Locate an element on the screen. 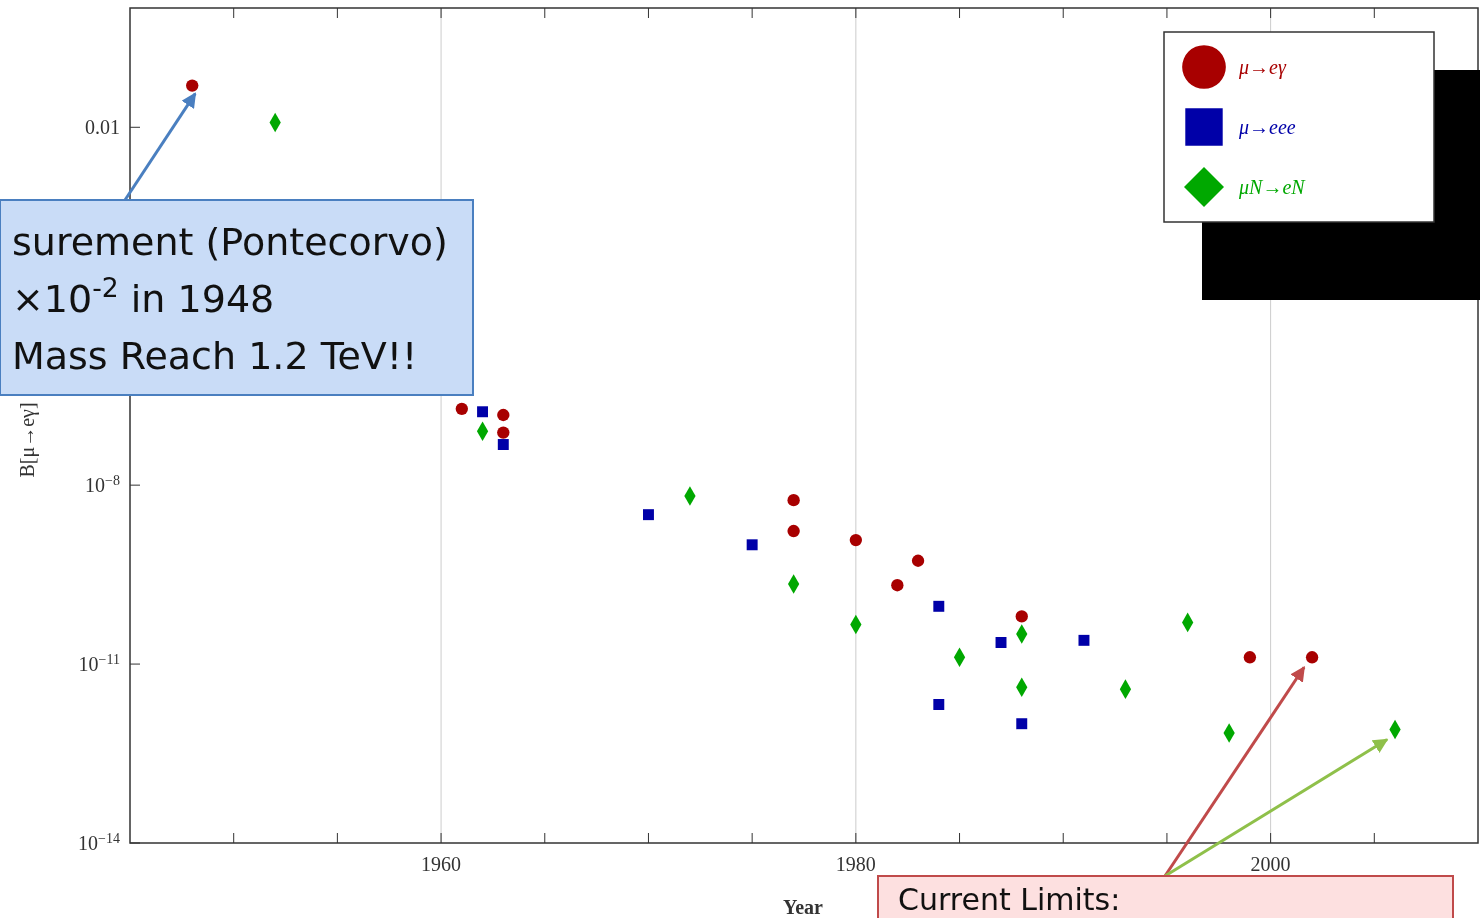  x-axis-title: Year is located at coordinates (803, 907).